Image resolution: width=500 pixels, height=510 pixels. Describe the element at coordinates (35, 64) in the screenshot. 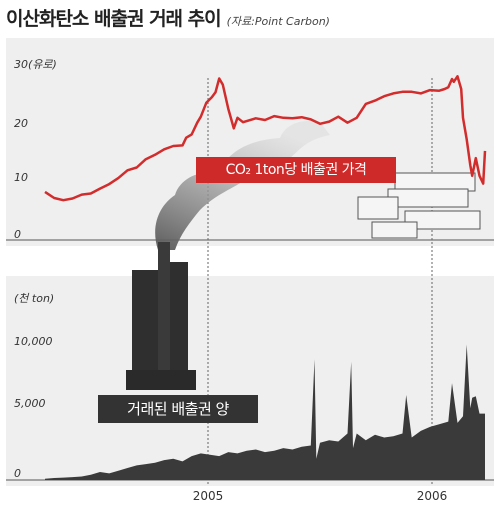

I see `price-y-tick-label: 30(유로)` at that location.